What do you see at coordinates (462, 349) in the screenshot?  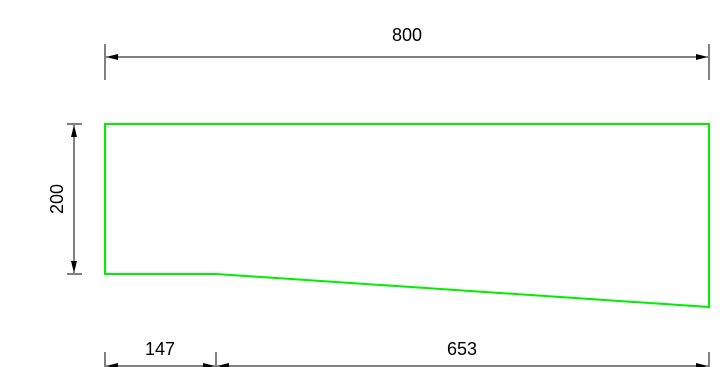 I see `right-segment-label: 653` at bounding box center [462, 349].